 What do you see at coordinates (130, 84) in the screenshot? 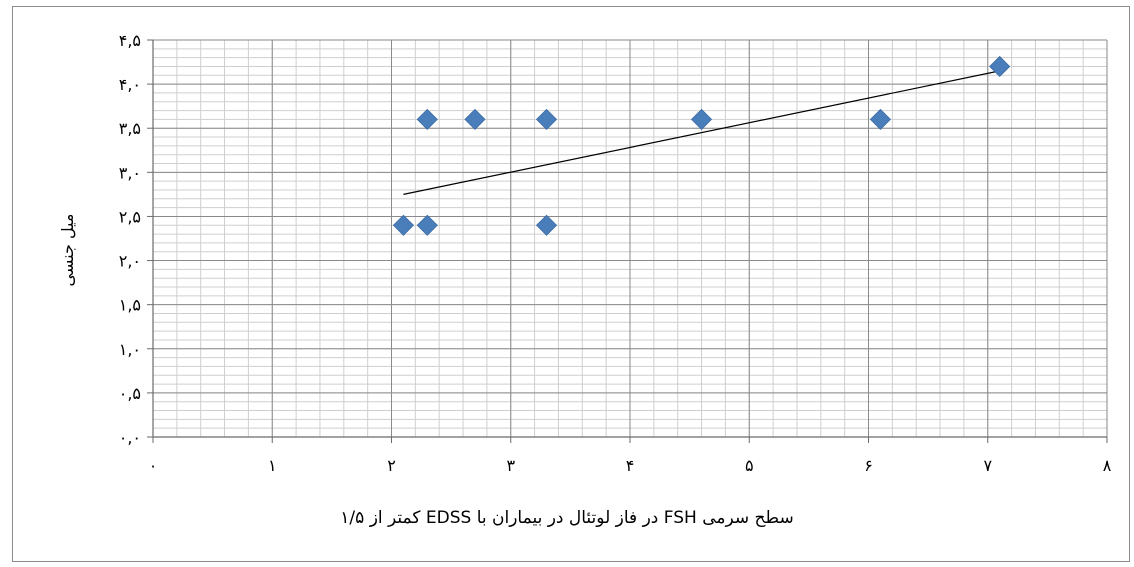
I see `y-tick-label: ۴,۰` at bounding box center [130, 84].